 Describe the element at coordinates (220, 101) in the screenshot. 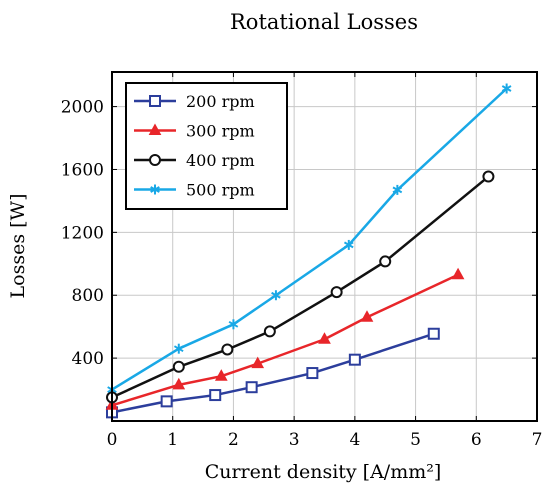

I see `legend-label: 200 rpm` at that location.